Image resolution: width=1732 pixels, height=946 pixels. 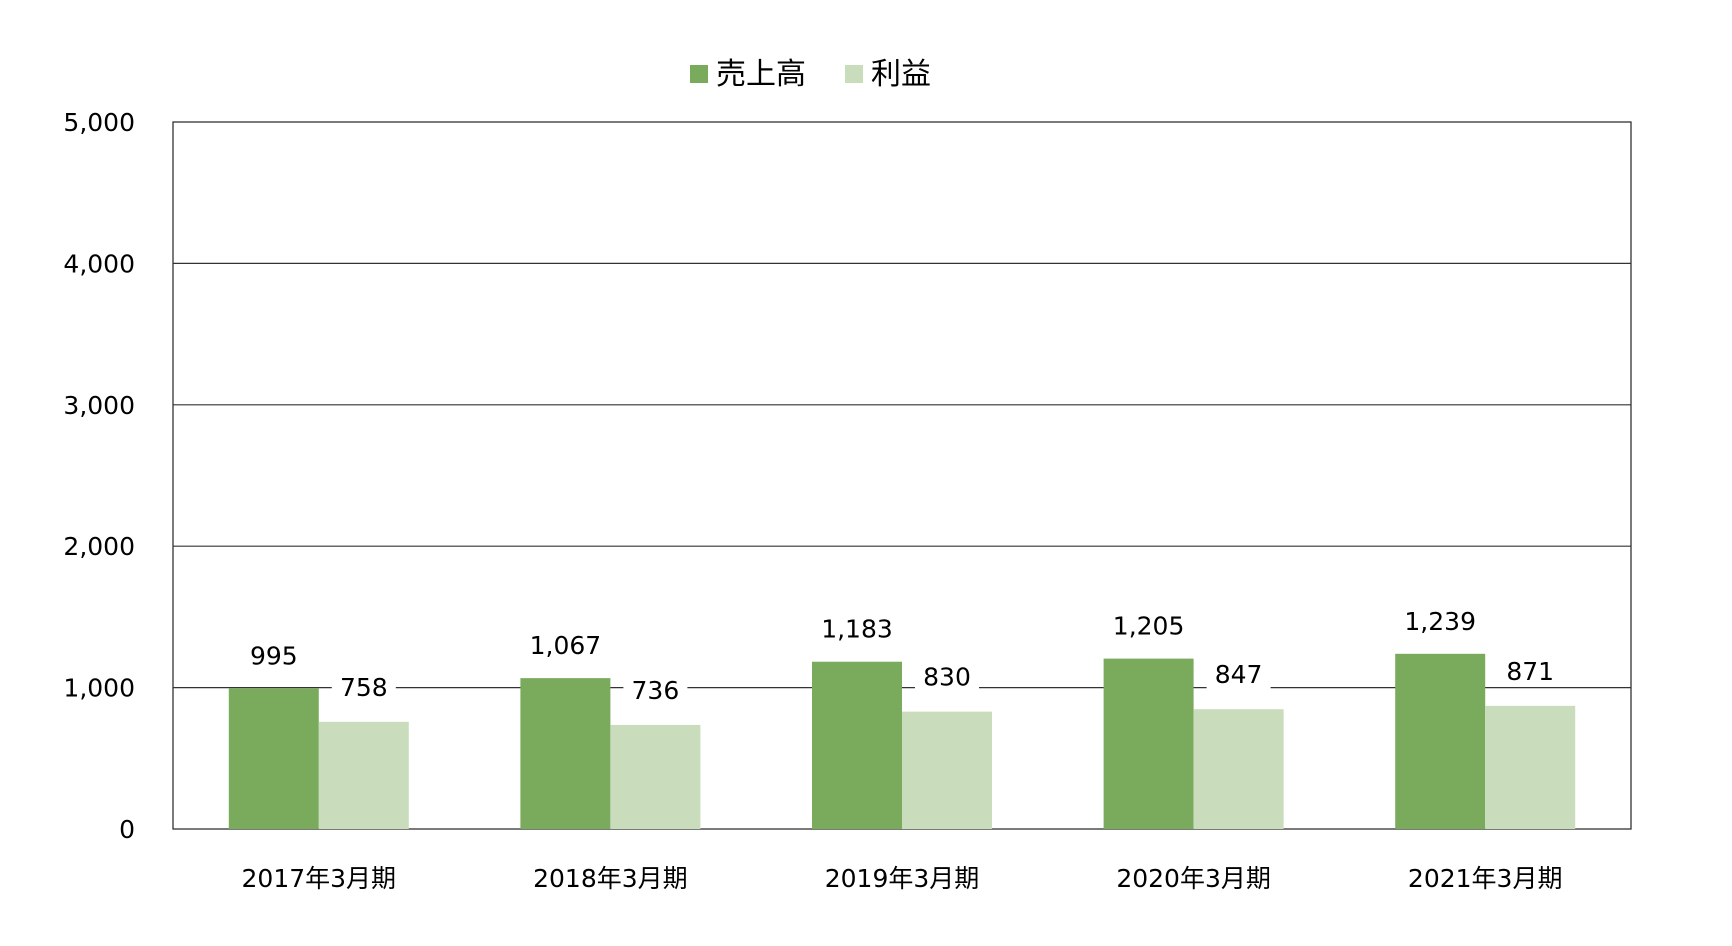 What do you see at coordinates (761, 74) in the screenshot?
I see `legend-label: 売上高` at bounding box center [761, 74].